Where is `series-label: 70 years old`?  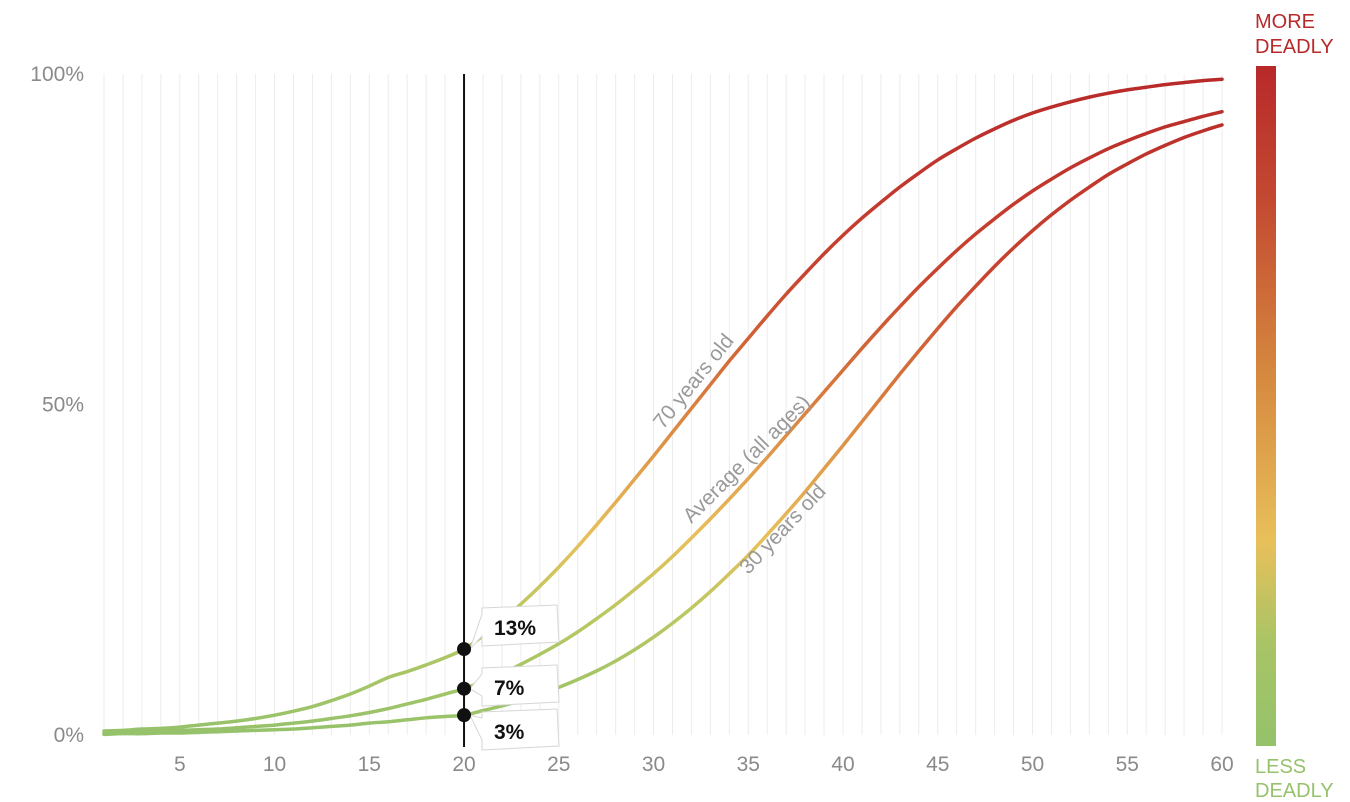 series-label: 70 years old is located at coordinates (694, 382).